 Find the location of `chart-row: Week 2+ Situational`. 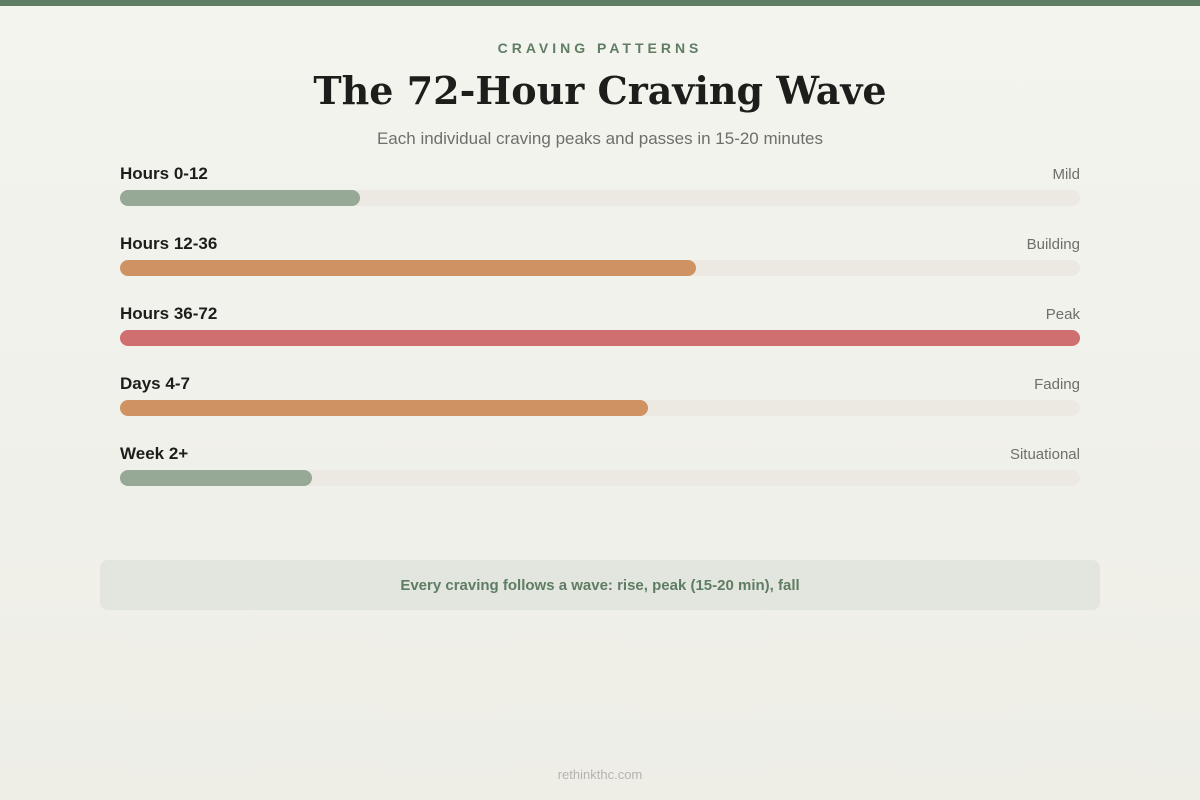

chart-row: Week 2+ Situational is located at coordinates (600, 477).